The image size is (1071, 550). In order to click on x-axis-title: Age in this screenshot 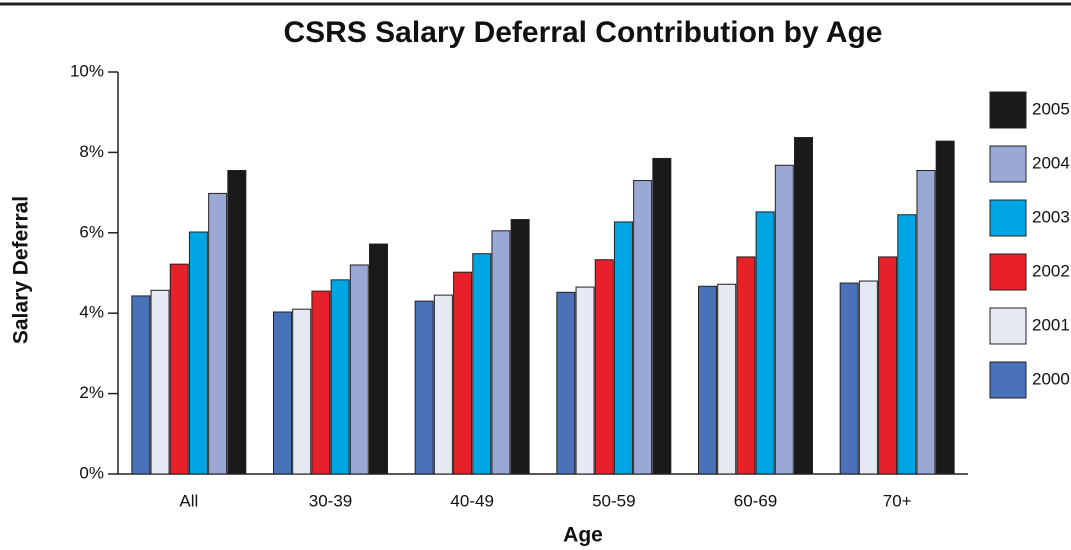, I will do `click(583, 535)`.